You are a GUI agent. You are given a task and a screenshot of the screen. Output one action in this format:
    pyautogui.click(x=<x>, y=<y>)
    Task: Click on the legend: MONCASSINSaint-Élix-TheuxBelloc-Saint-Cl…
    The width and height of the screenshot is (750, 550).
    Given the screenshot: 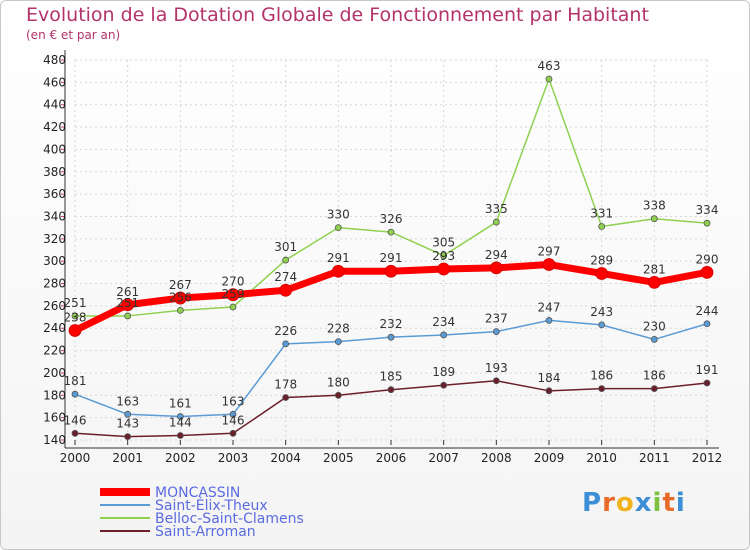 What is the action you would take?
    pyautogui.click(x=202, y=512)
    